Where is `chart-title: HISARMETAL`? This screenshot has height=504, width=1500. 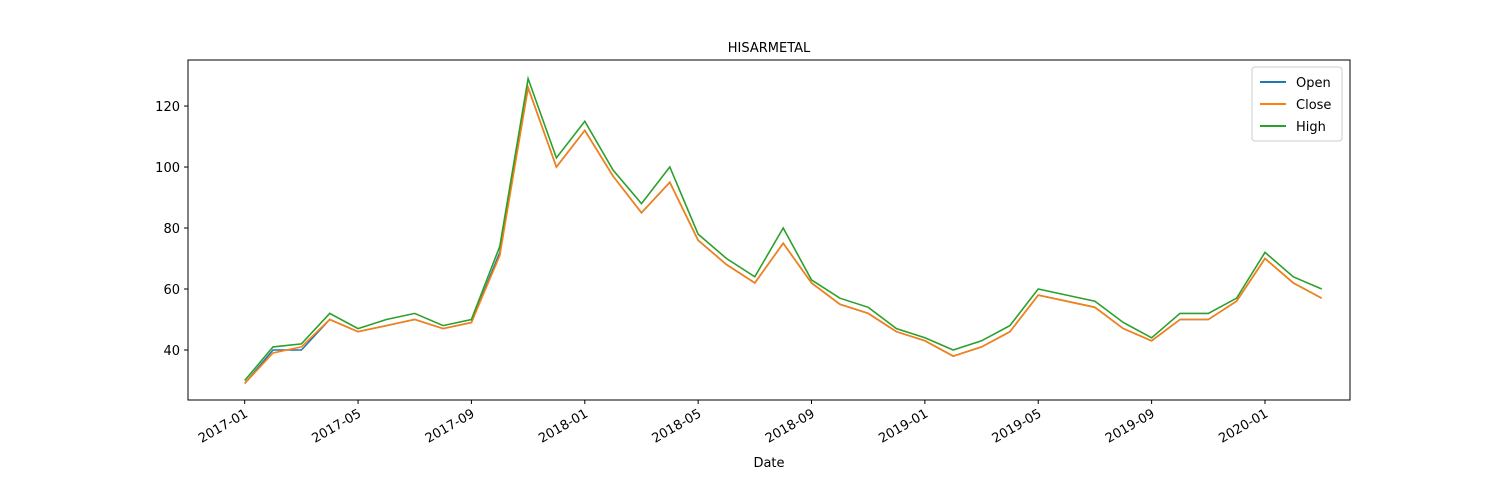 chart-title: HISARMETAL is located at coordinates (769, 48).